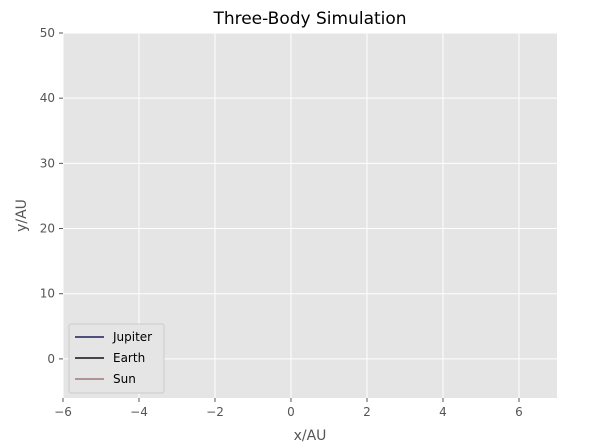 This screenshot has height=445, width=603. What do you see at coordinates (51, 196) in the screenshot?
I see `y-tick-labels: 0 10 20 30 40 50` at bounding box center [51, 196].